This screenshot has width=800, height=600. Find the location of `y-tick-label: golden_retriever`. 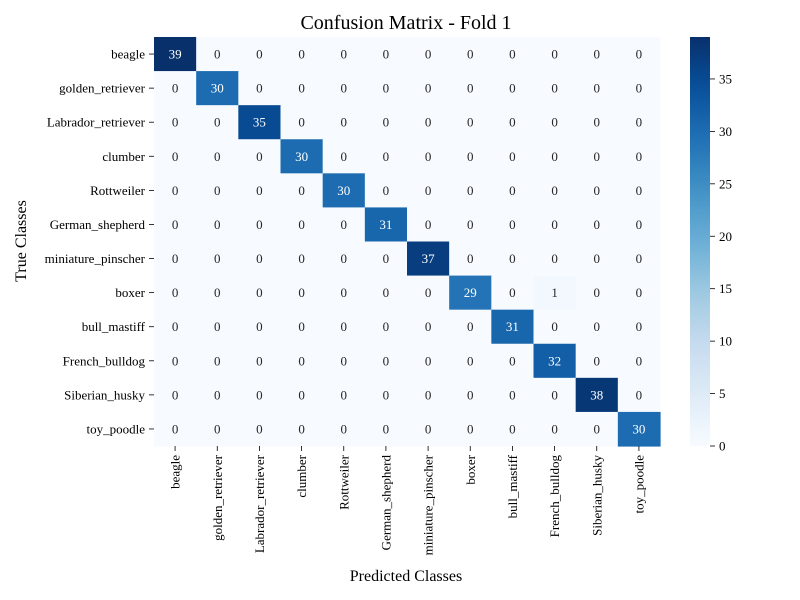

y-tick-label: golden_retriever is located at coordinates (102, 88).